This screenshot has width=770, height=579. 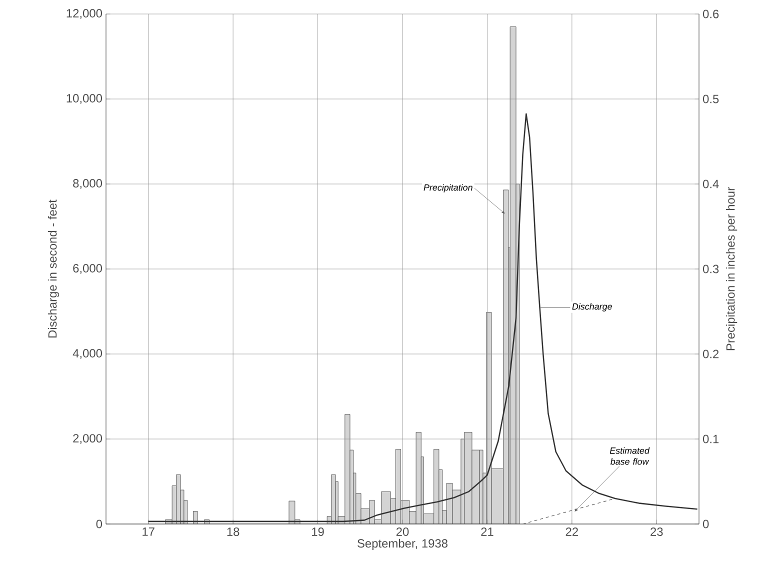 What do you see at coordinates (592, 307) in the screenshot?
I see `legend-label: Discharge` at bounding box center [592, 307].